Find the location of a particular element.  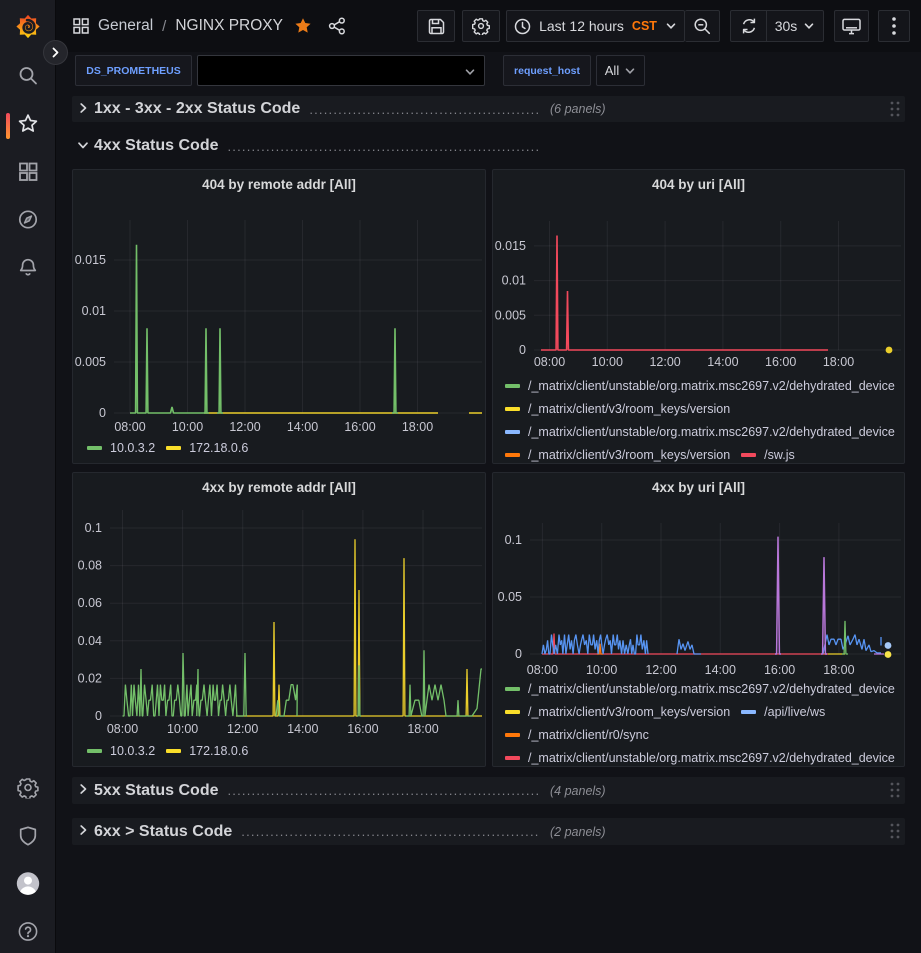

svg-text: 0.04 is located at coordinates (90, 641).